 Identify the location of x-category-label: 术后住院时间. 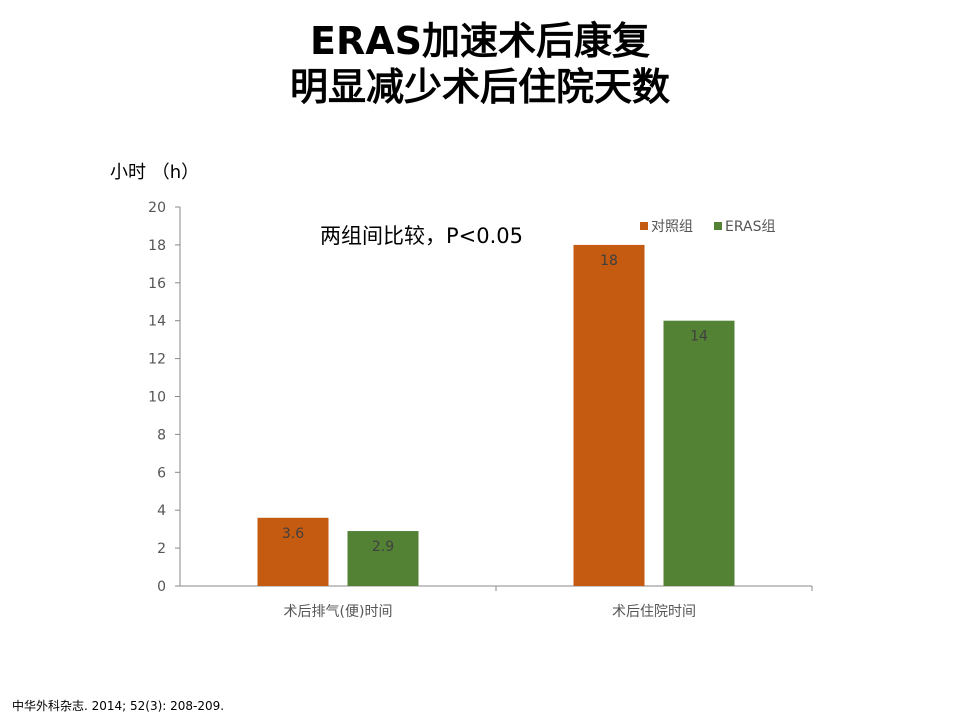
(654, 612).